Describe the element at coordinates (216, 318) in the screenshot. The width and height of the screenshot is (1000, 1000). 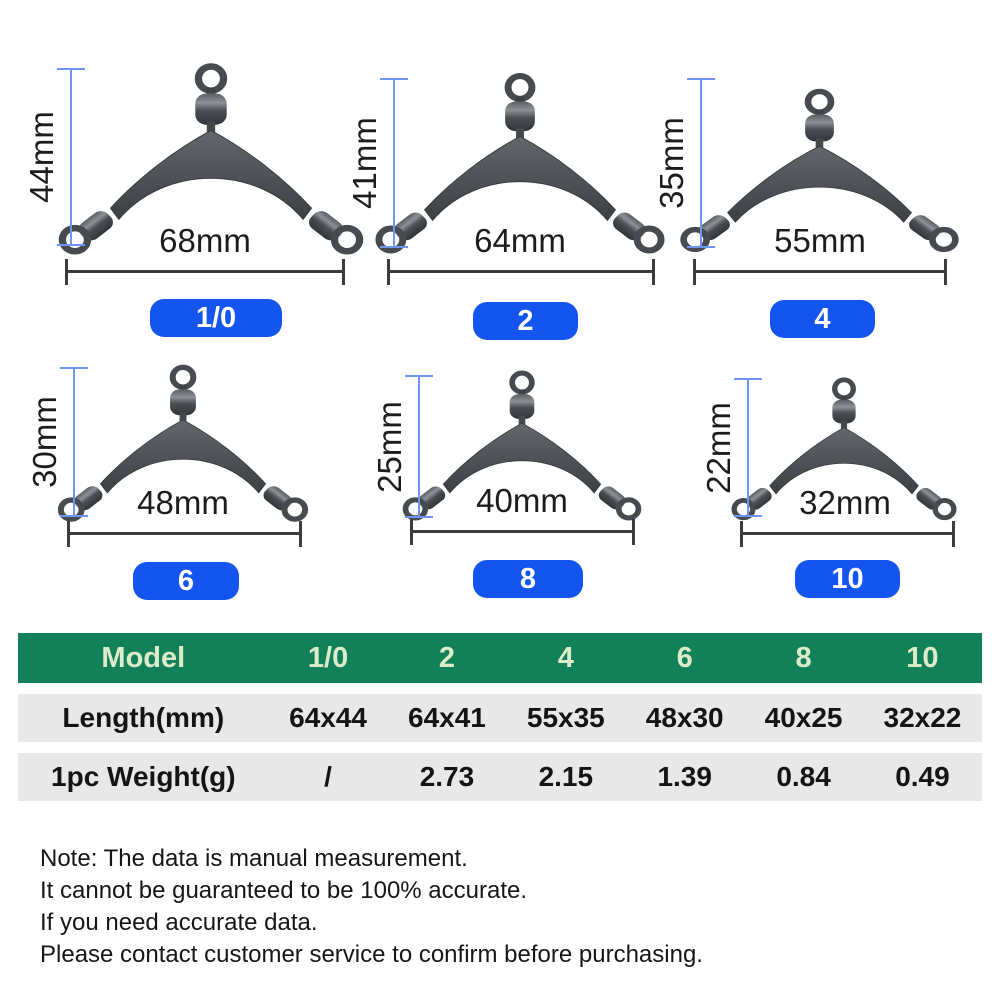
I see `size-badge: 1/0` at that location.